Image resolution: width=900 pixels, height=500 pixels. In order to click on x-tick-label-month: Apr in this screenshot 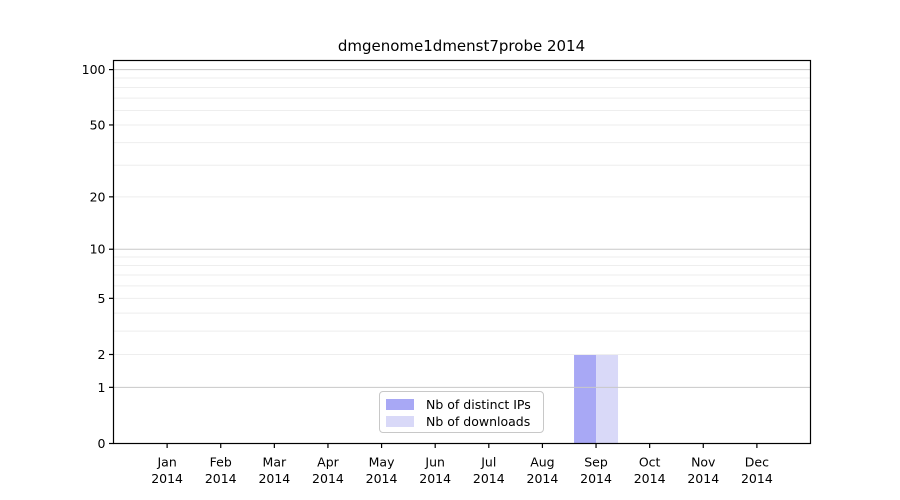, I will do `click(328, 462)`.